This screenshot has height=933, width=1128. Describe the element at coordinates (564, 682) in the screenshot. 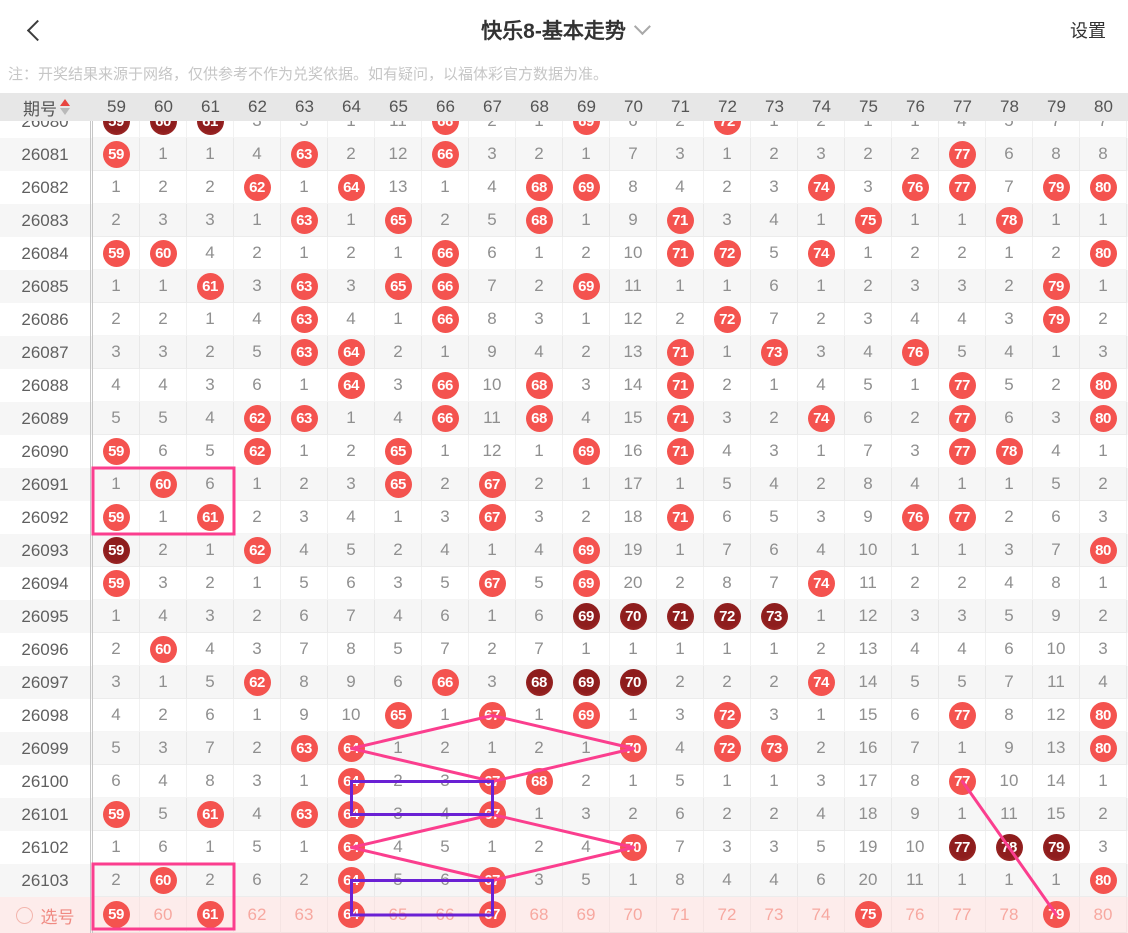

I see `table-row: 26097 3 1 5 62 8 9 6 66 3 68 69 70 2 2 2 74 14 5 5 7 11 4` at that location.